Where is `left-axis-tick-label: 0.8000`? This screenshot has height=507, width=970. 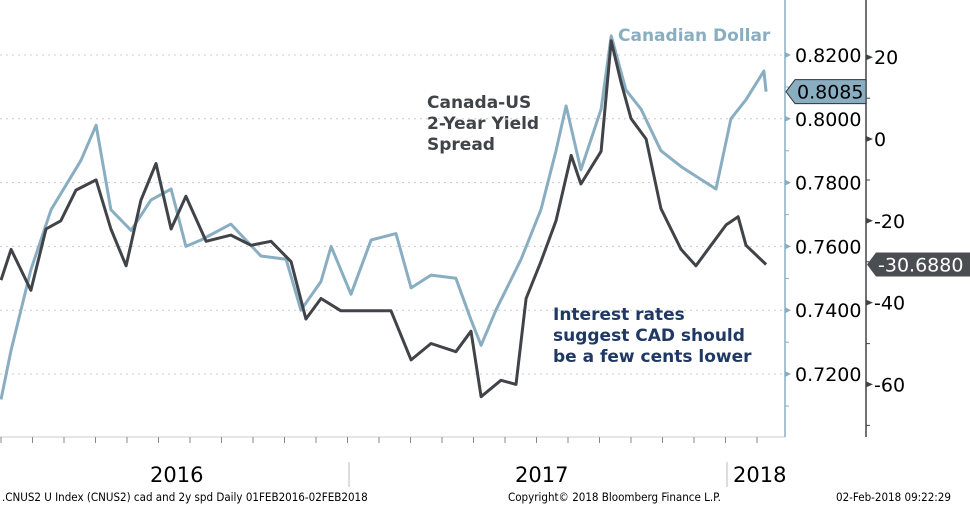
left-axis-tick-label: 0.8000 is located at coordinates (828, 120).